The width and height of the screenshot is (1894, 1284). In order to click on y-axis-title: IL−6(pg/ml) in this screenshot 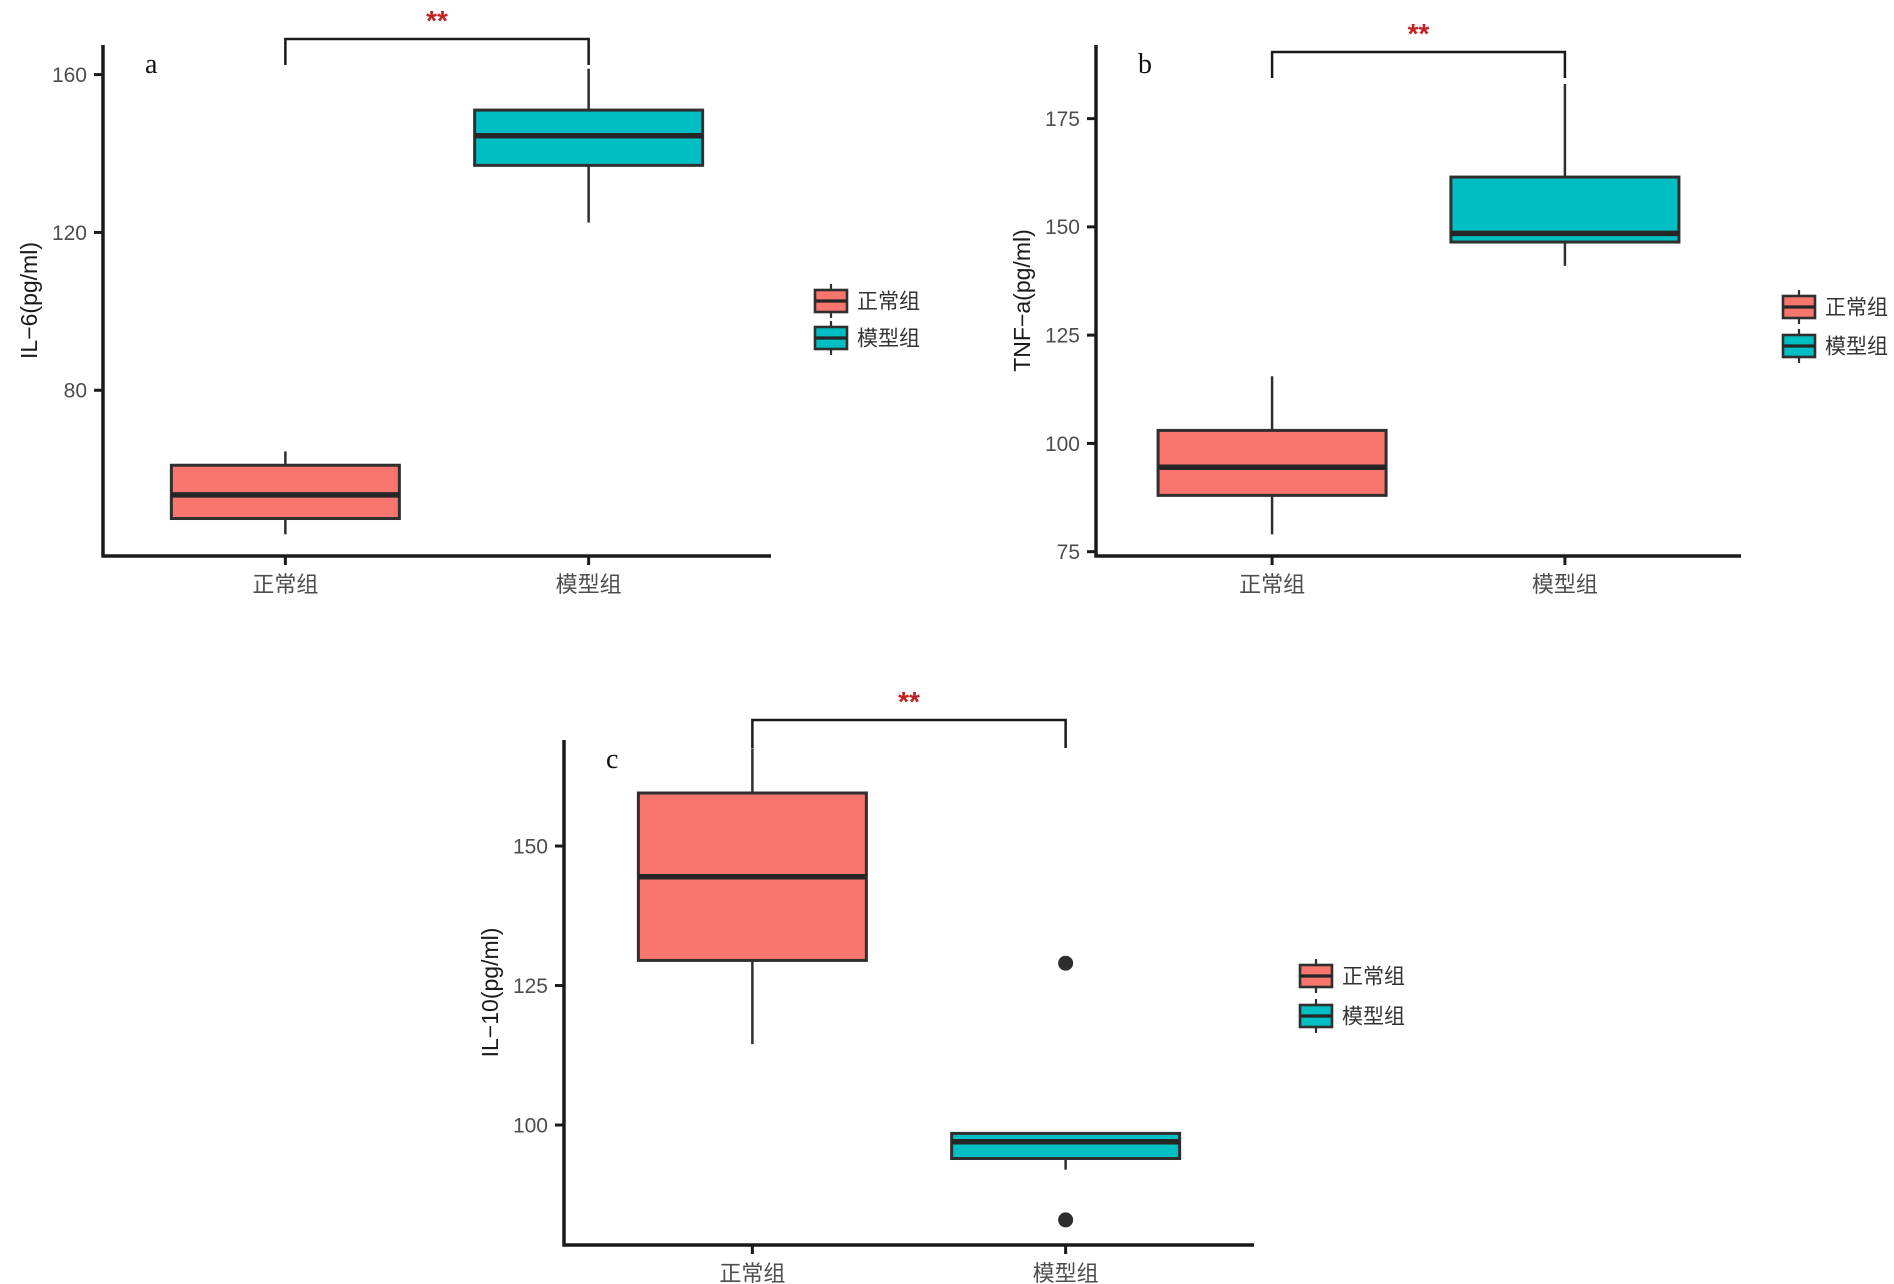, I will do `click(29, 300)`.